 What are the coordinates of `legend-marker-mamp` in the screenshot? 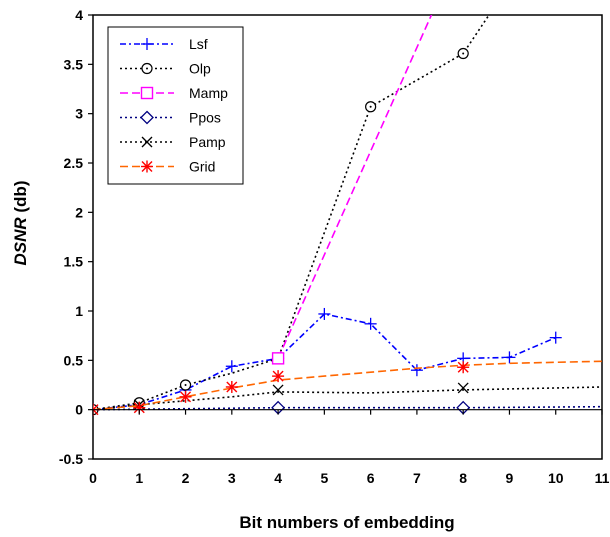 It's located at (147, 93).